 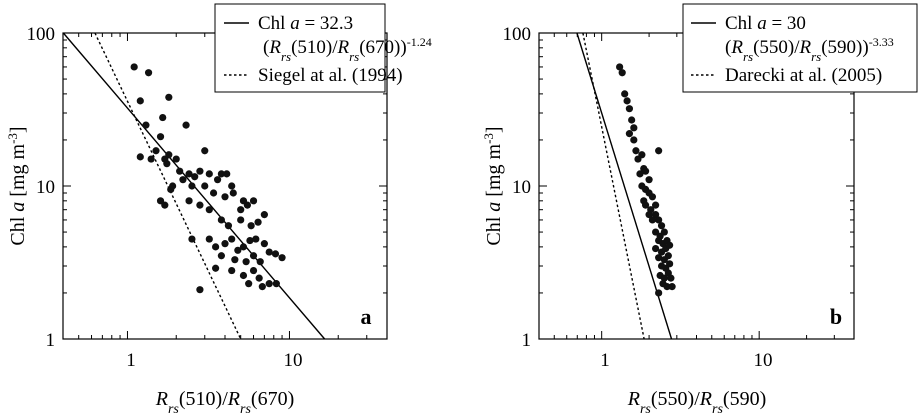 What do you see at coordinates (803, 75) in the screenshot?
I see `legend-reference-label: Darecki at al. (2005)` at bounding box center [803, 75].